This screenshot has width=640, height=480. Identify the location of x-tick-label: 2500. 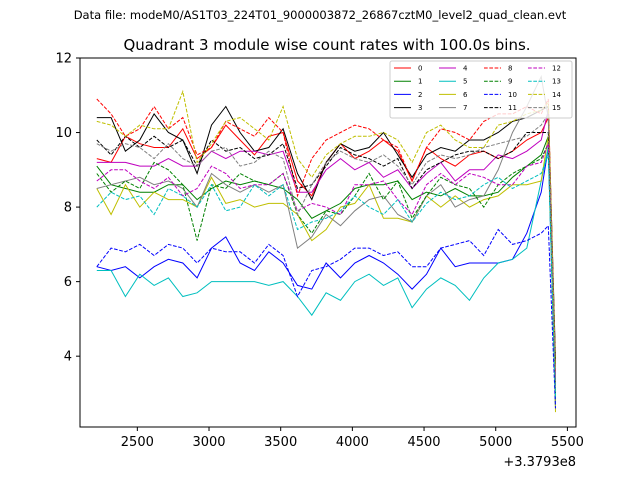
(137, 442).